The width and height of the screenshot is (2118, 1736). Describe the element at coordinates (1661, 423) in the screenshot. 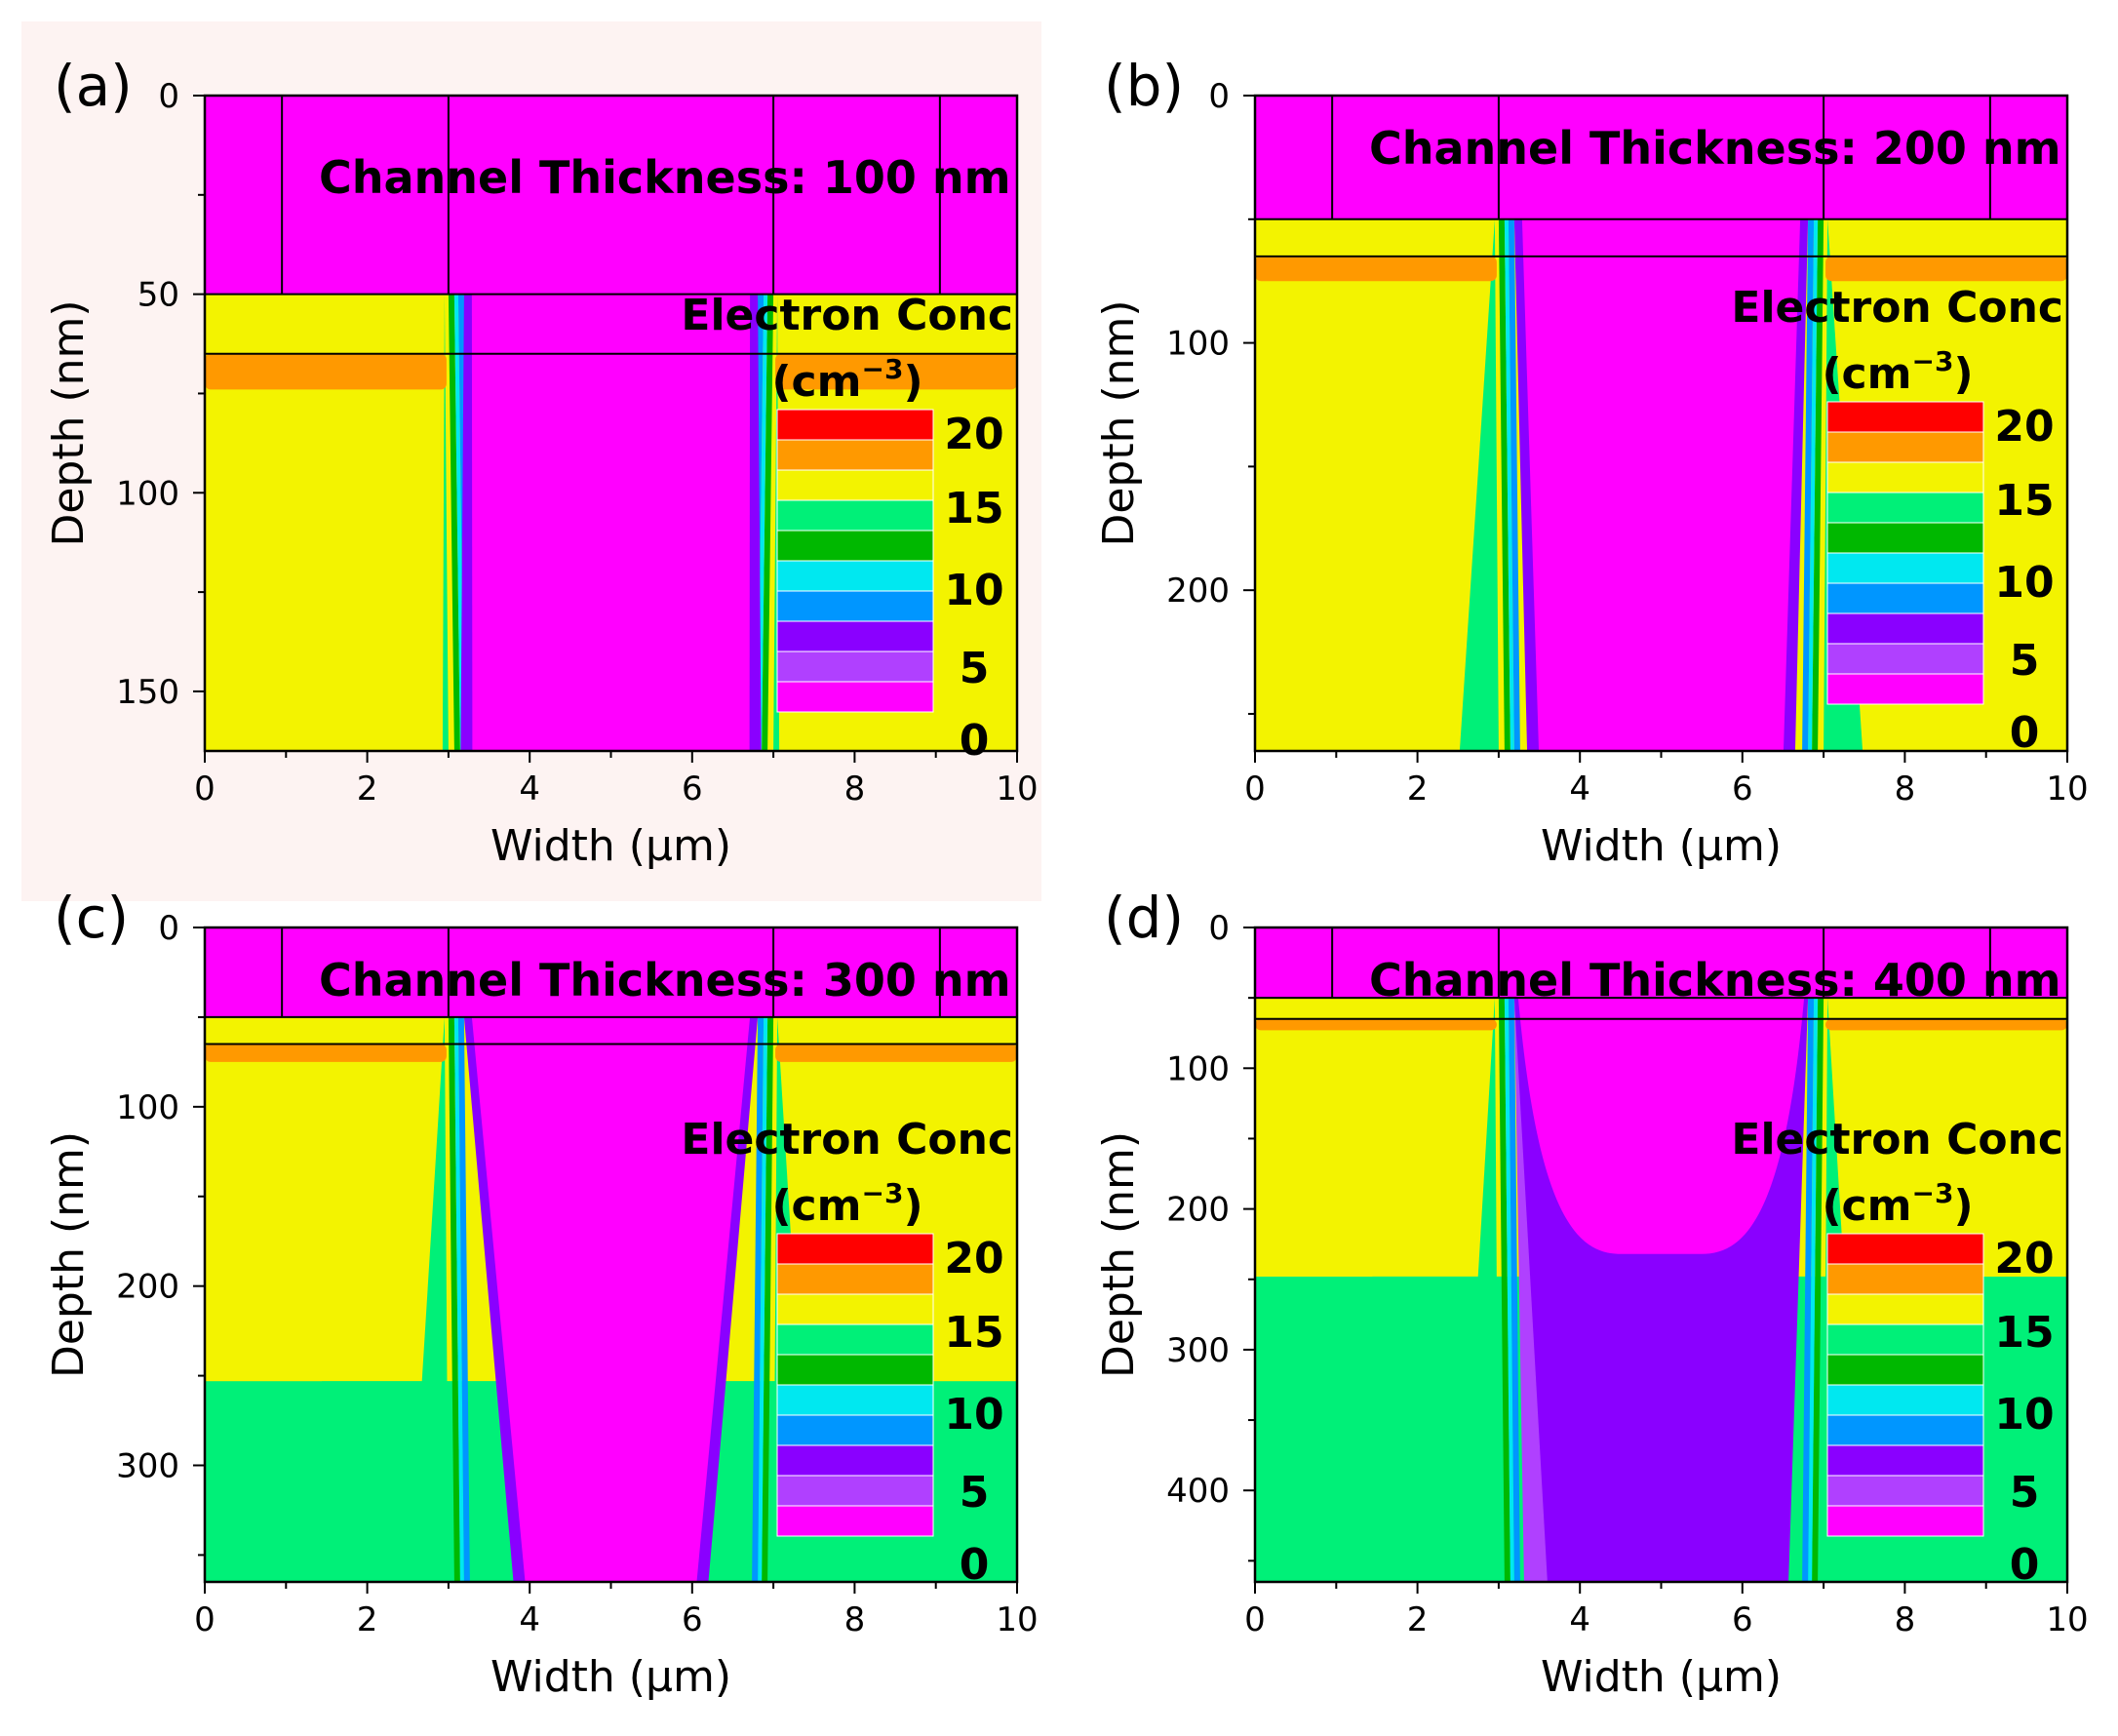

I see `plot-area` at that location.